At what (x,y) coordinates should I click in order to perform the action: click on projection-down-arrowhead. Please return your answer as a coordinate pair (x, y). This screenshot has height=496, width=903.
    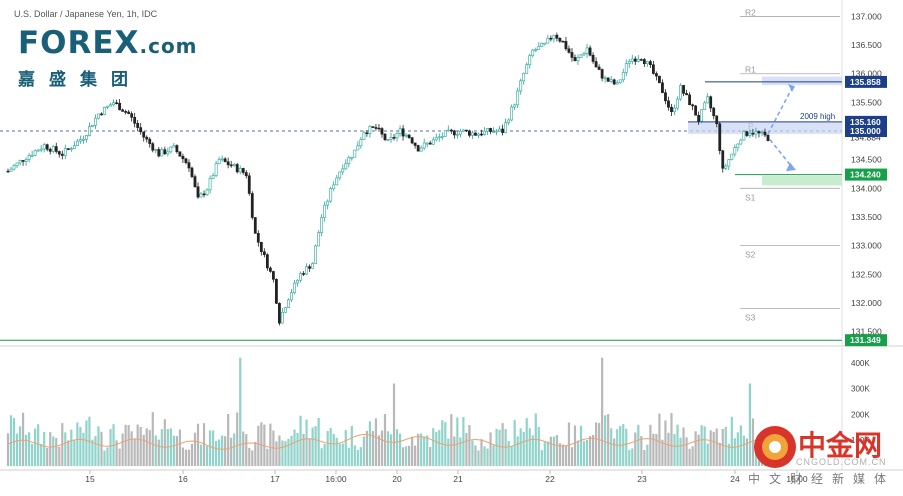
    Looking at the image, I should click on (791, 167).